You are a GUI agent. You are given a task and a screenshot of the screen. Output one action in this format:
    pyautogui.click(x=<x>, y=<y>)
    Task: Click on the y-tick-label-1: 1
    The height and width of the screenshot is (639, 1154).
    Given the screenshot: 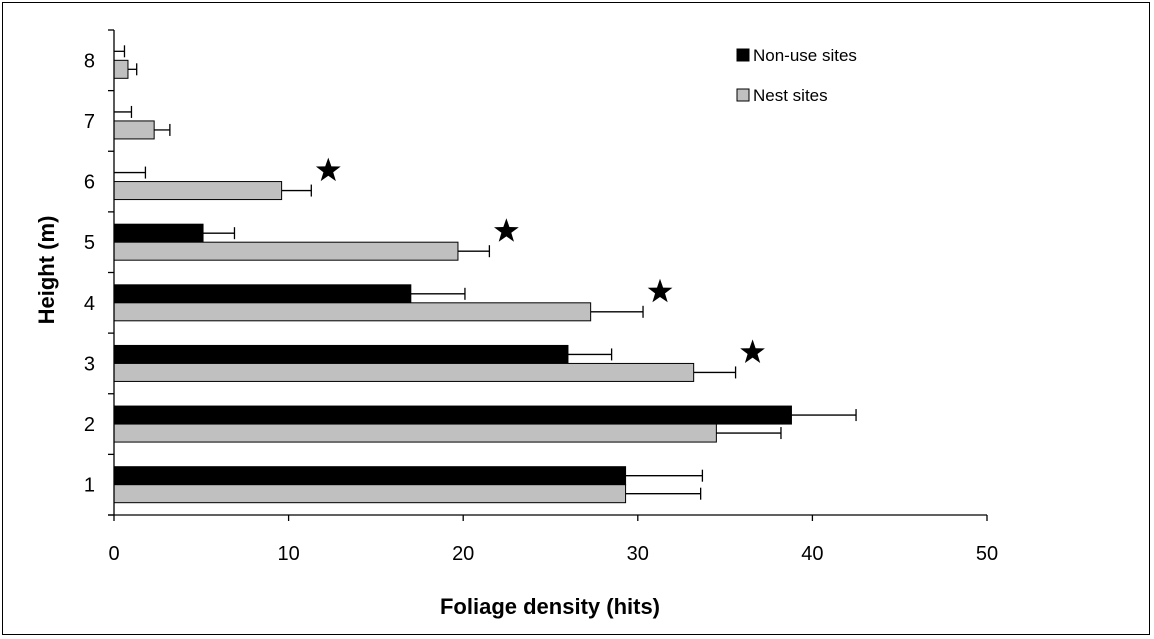 What is the action you would take?
    pyautogui.click(x=89, y=486)
    